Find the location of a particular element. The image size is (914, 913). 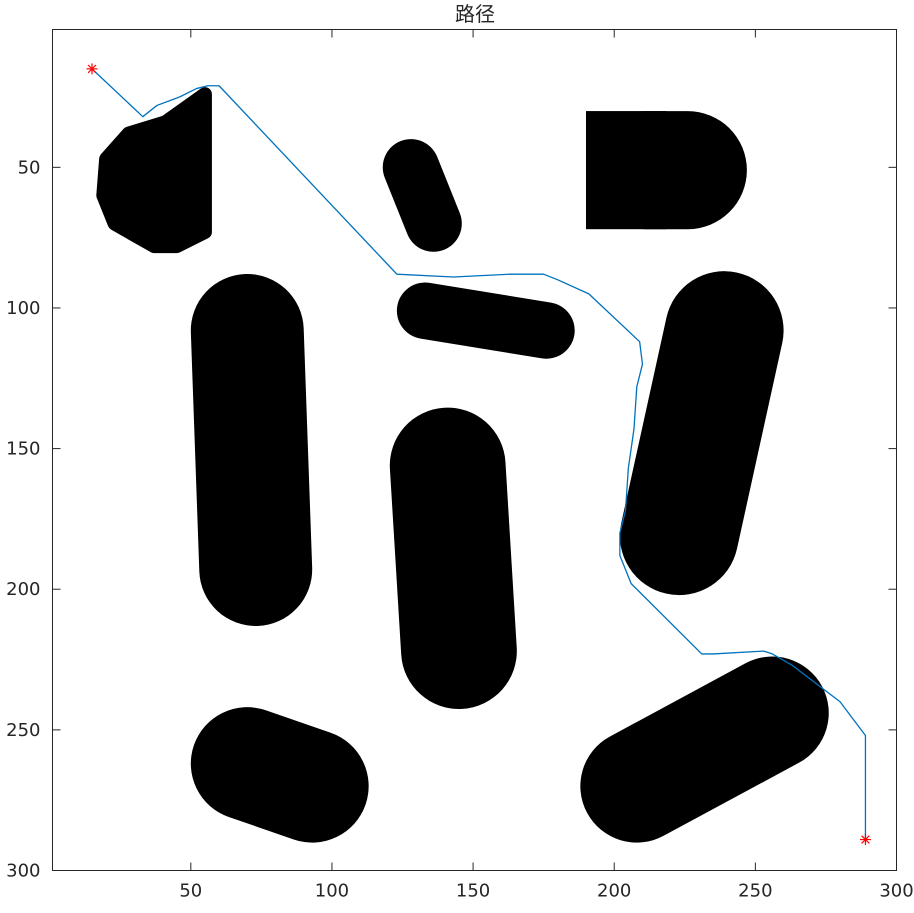

y-tick-label: 50 is located at coordinates (29, 167).